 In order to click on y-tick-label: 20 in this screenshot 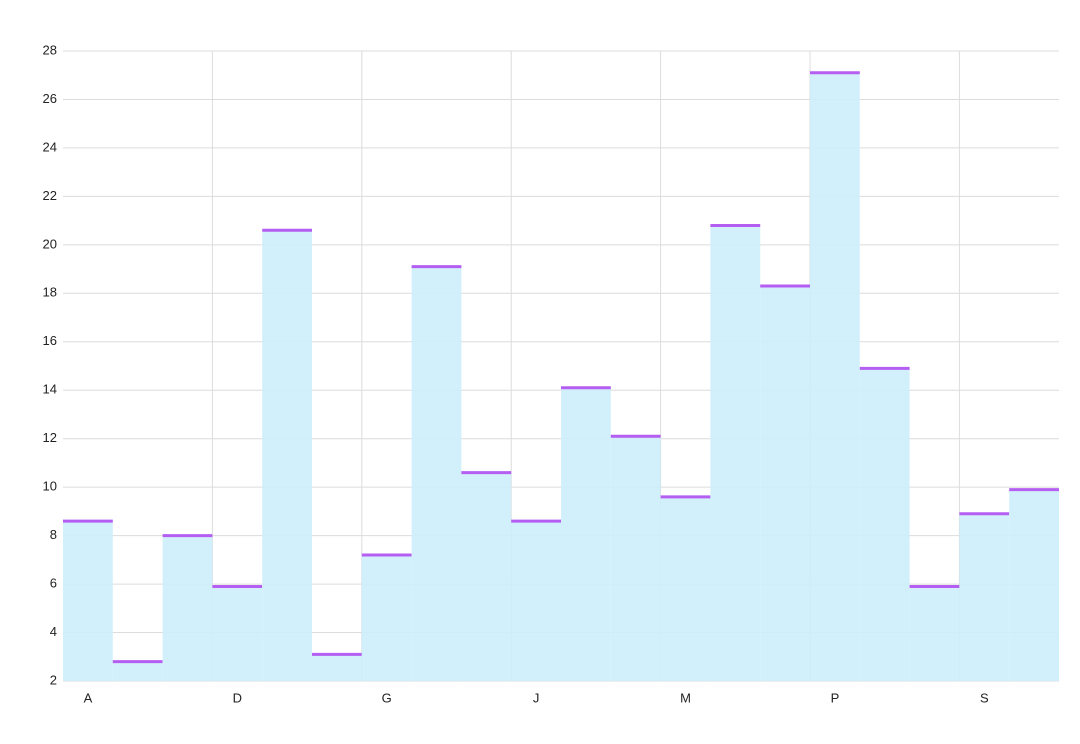, I will do `click(50, 243)`.